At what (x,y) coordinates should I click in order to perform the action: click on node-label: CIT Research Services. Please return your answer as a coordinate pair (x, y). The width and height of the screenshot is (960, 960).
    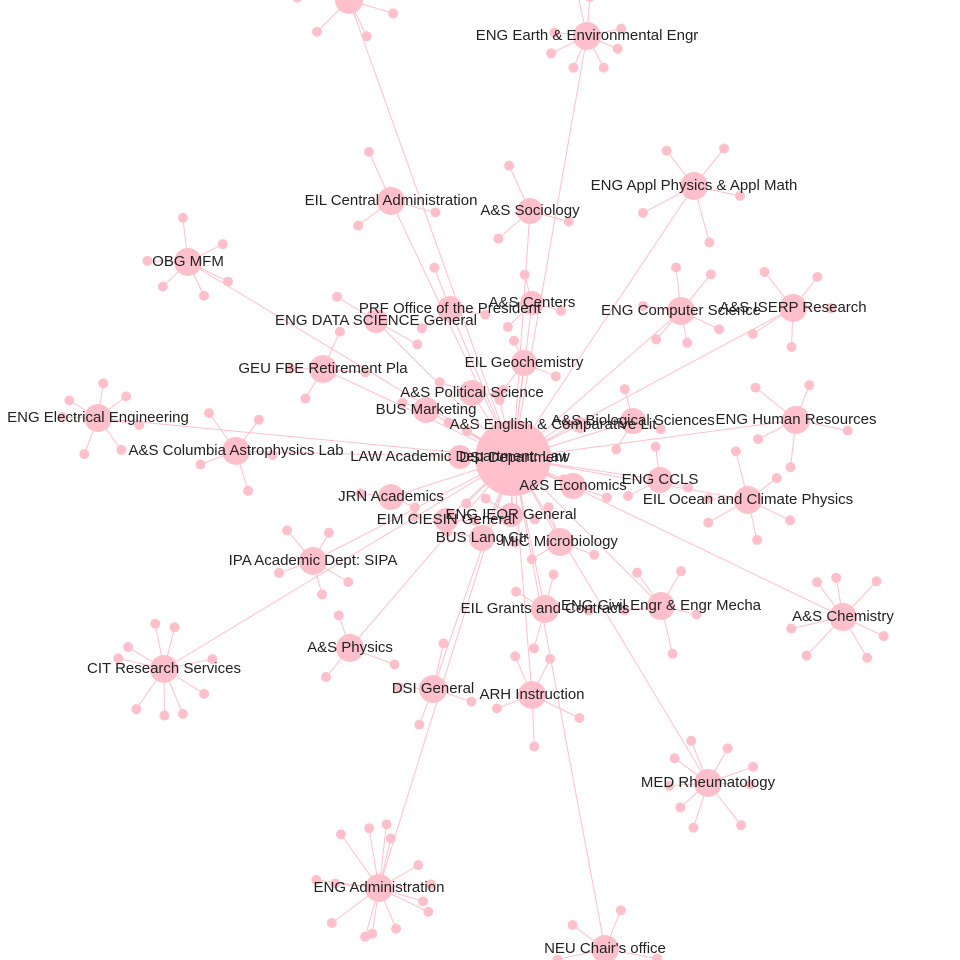
    Looking at the image, I should click on (164, 668).